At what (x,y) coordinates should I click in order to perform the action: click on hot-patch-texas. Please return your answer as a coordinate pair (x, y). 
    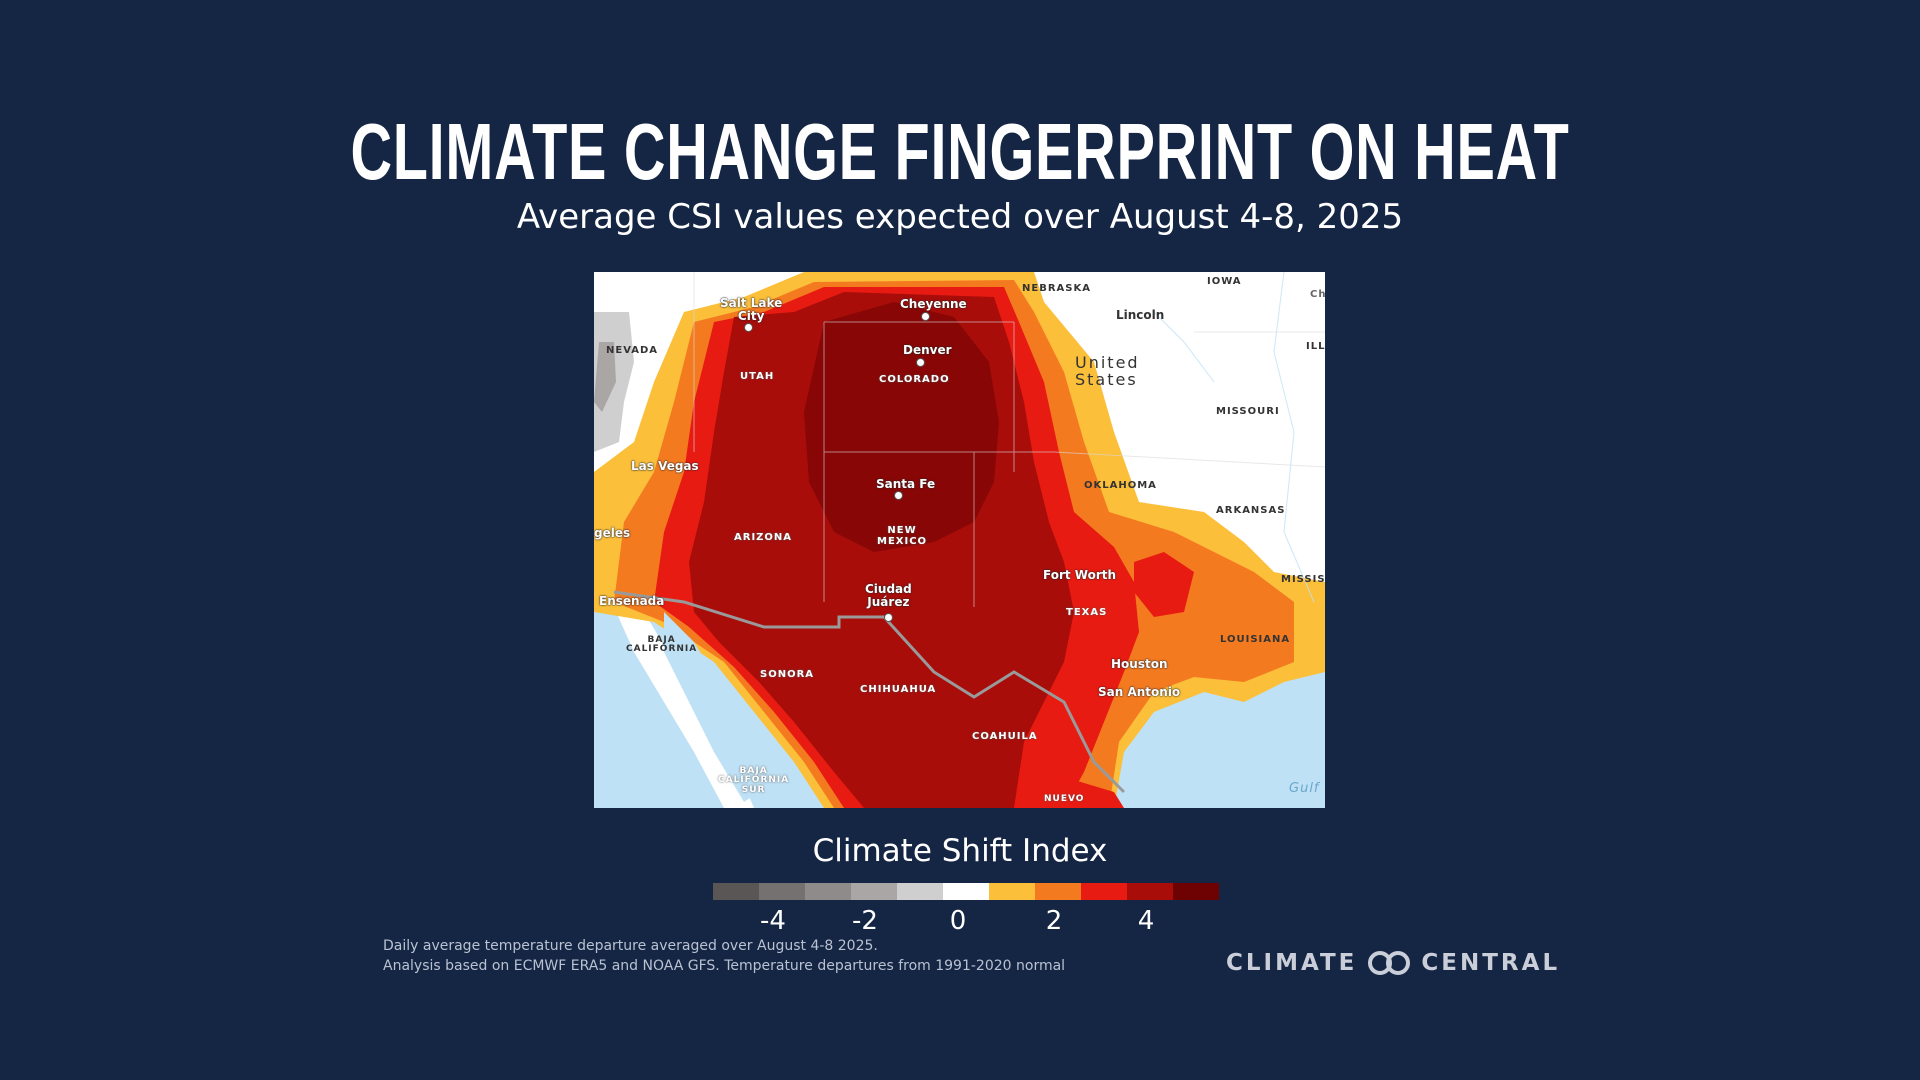
    Looking at the image, I should click on (1164, 584).